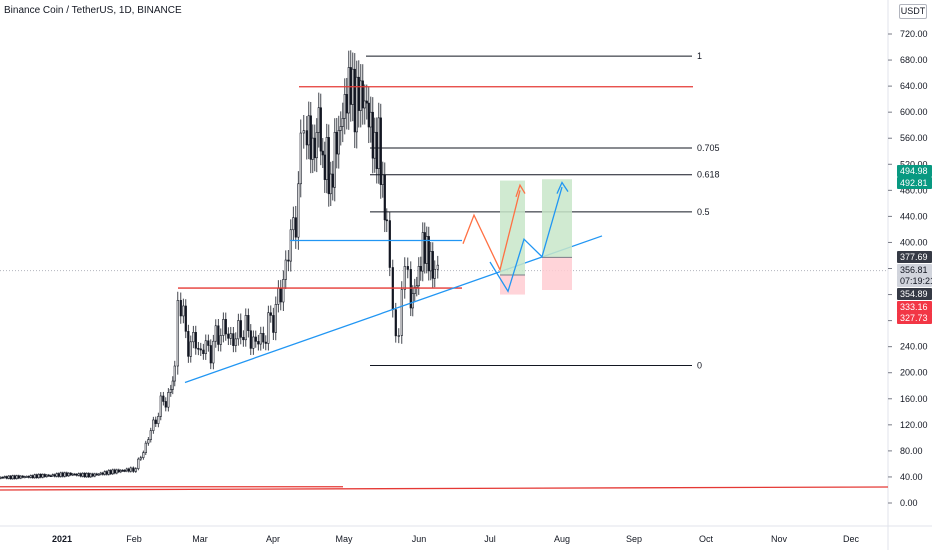 The width and height of the screenshot is (932, 550). Describe the element at coordinates (779, 539) in the screenshot. I see `x-tick-label: Nov` at that location.